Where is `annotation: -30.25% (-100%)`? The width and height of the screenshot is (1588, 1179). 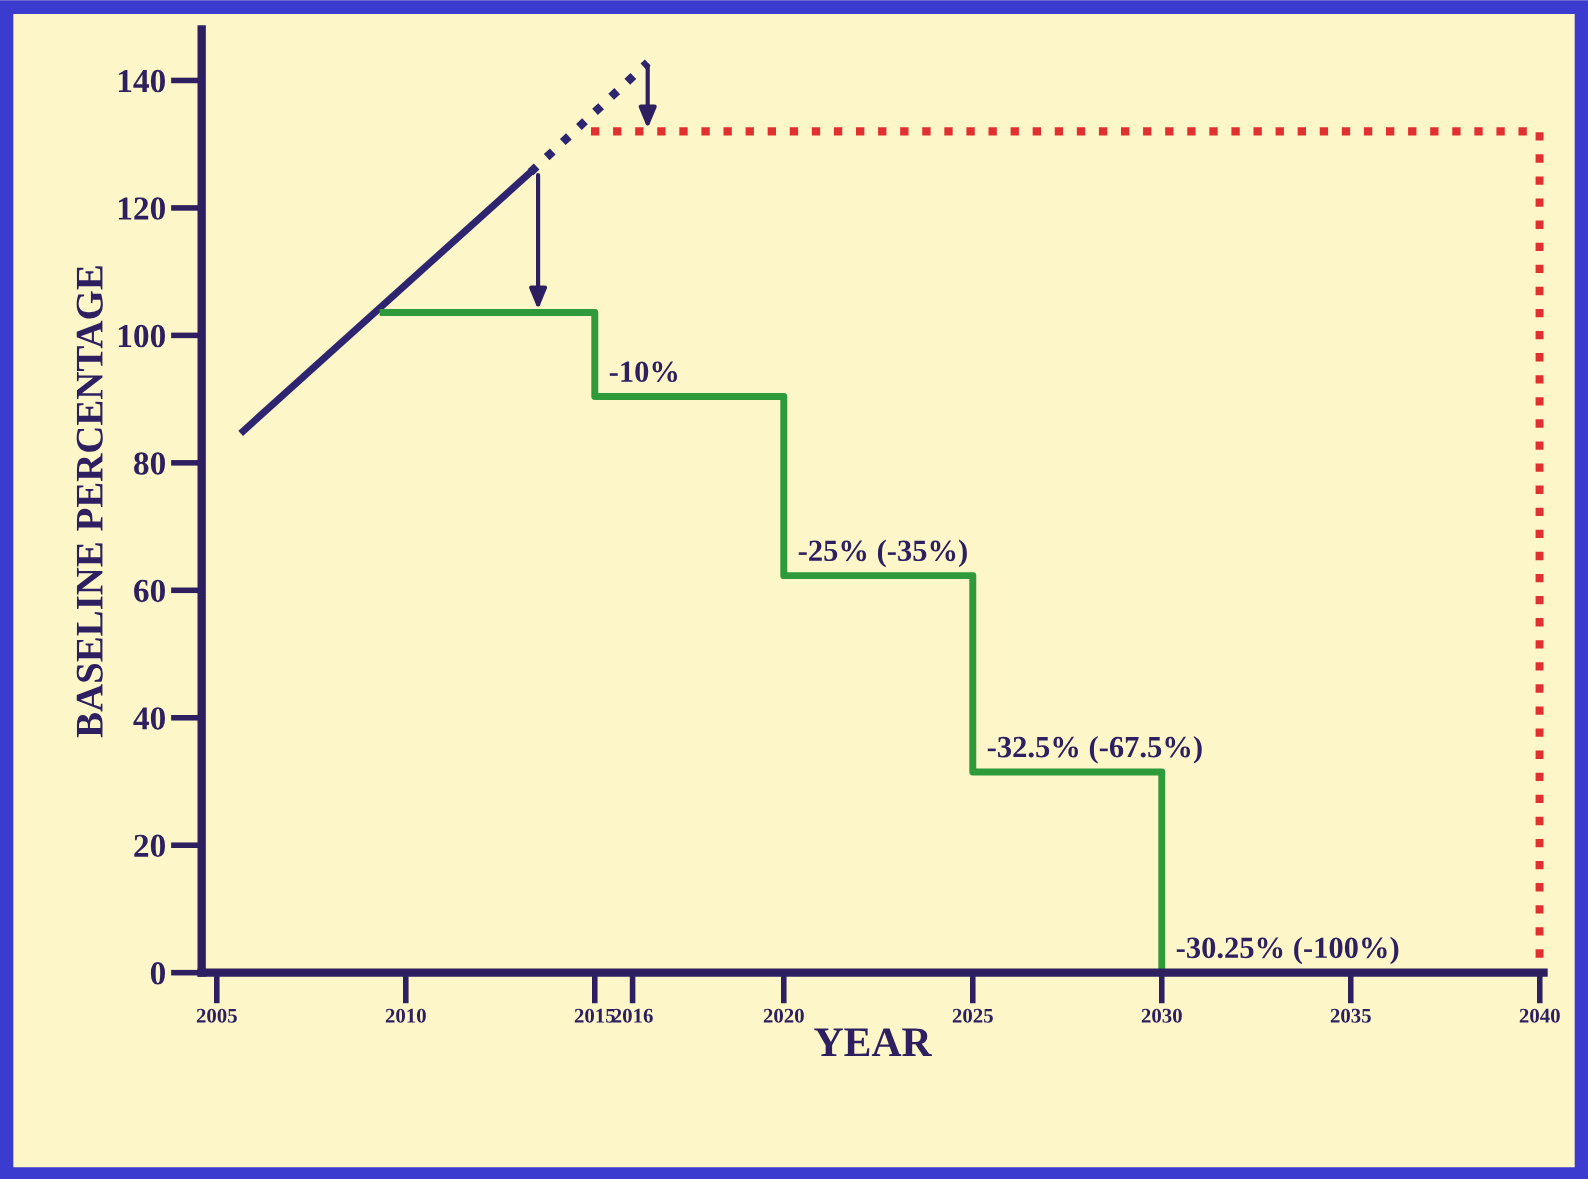 annotation: -30.25% (-100%) is located at coordinates (1287, 950).